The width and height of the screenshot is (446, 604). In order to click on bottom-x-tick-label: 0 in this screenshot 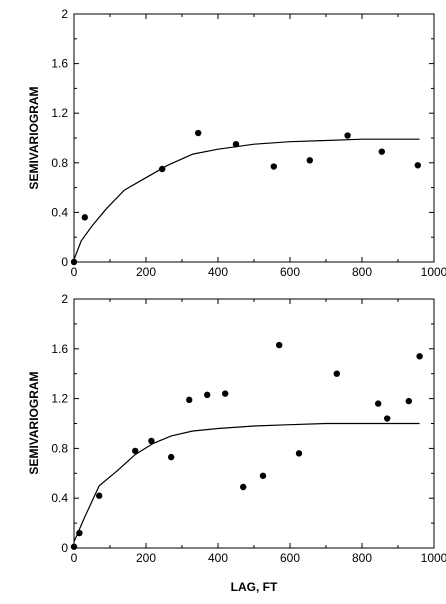, I will do `click(74, 558)`.